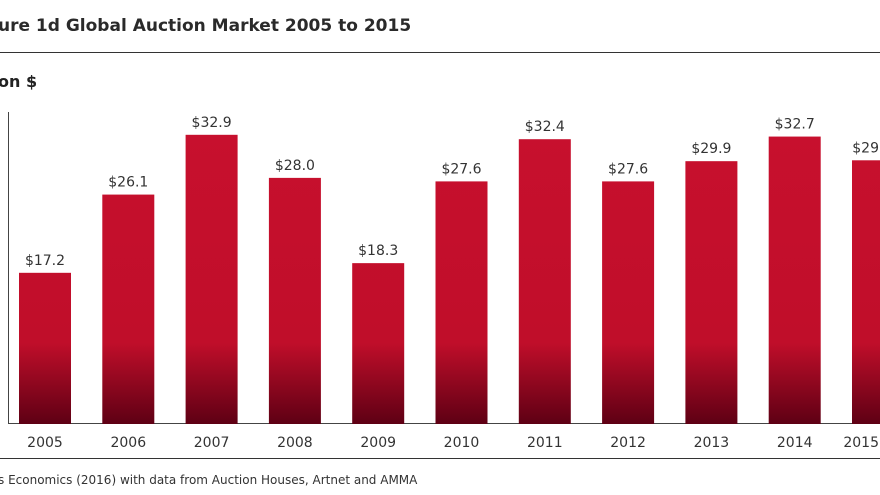 The height and width of the screenshot is (495, 880). What do you see at coordinates (294, 300) in the screenshot?
I see `bar-2008` at bounding box center [294, 300].